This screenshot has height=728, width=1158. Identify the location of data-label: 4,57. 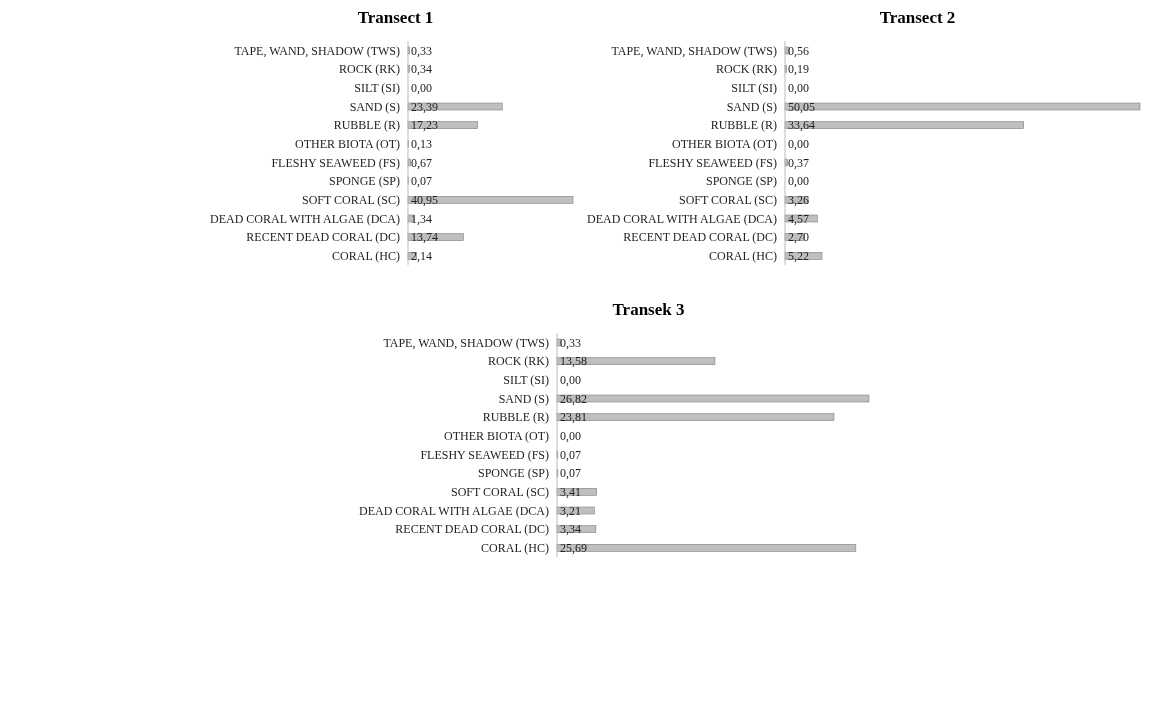
(798, 218).